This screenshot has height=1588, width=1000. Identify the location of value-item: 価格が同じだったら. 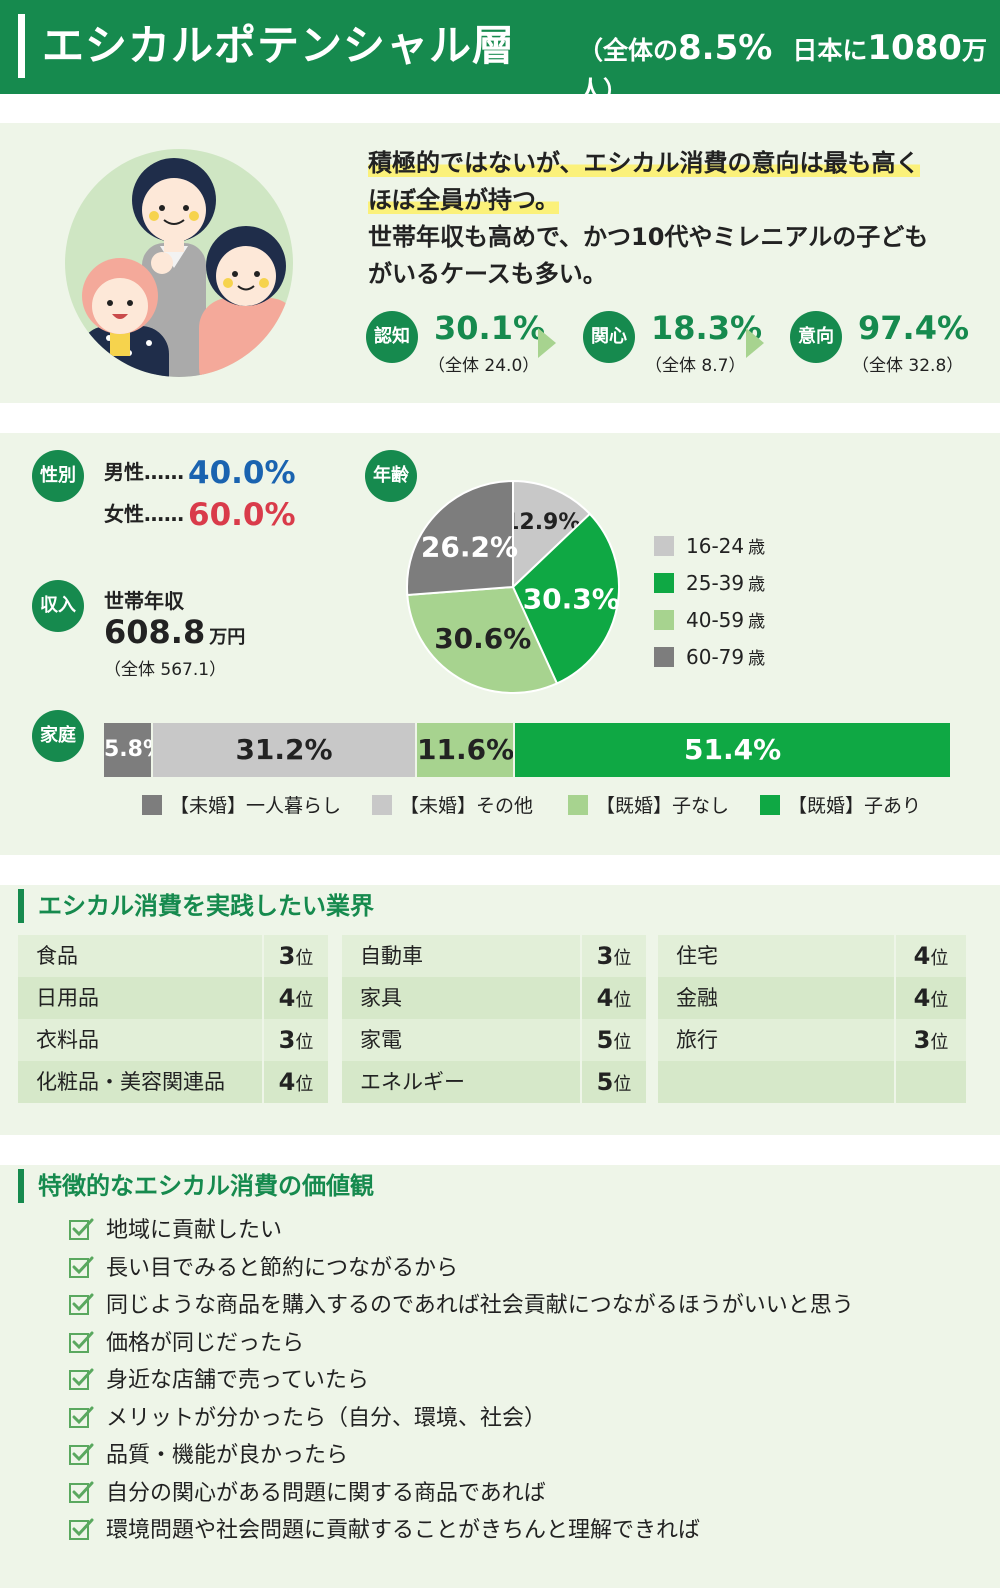
(186, 1344).